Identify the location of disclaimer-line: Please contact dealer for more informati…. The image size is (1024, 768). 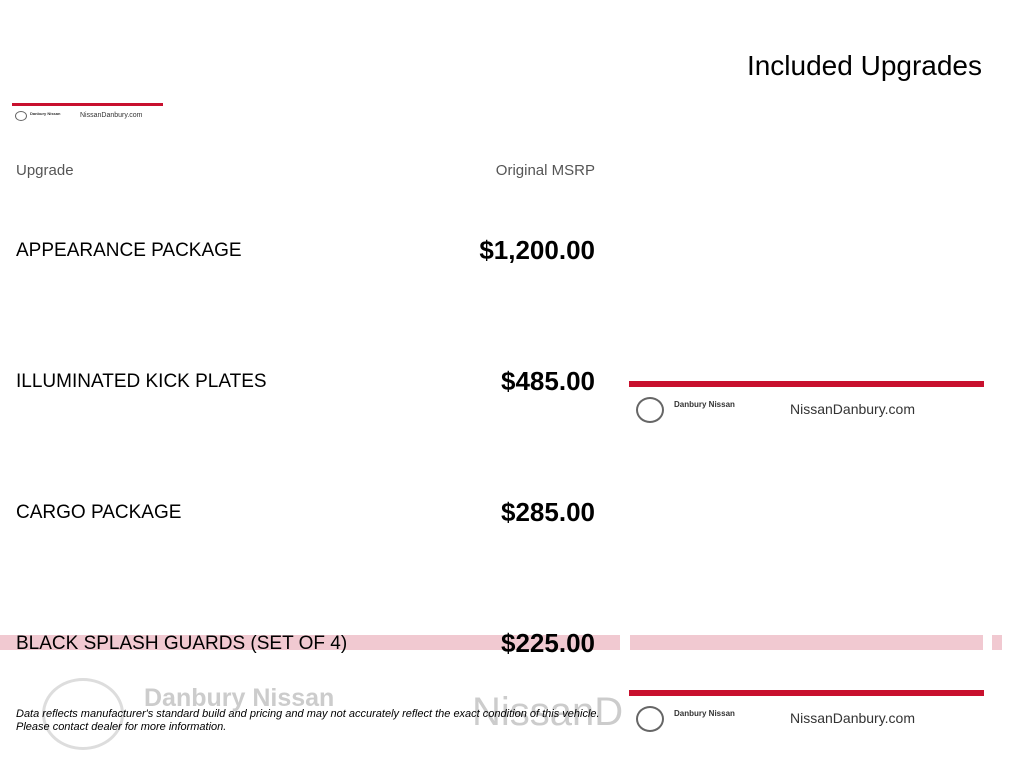
(121, 727).